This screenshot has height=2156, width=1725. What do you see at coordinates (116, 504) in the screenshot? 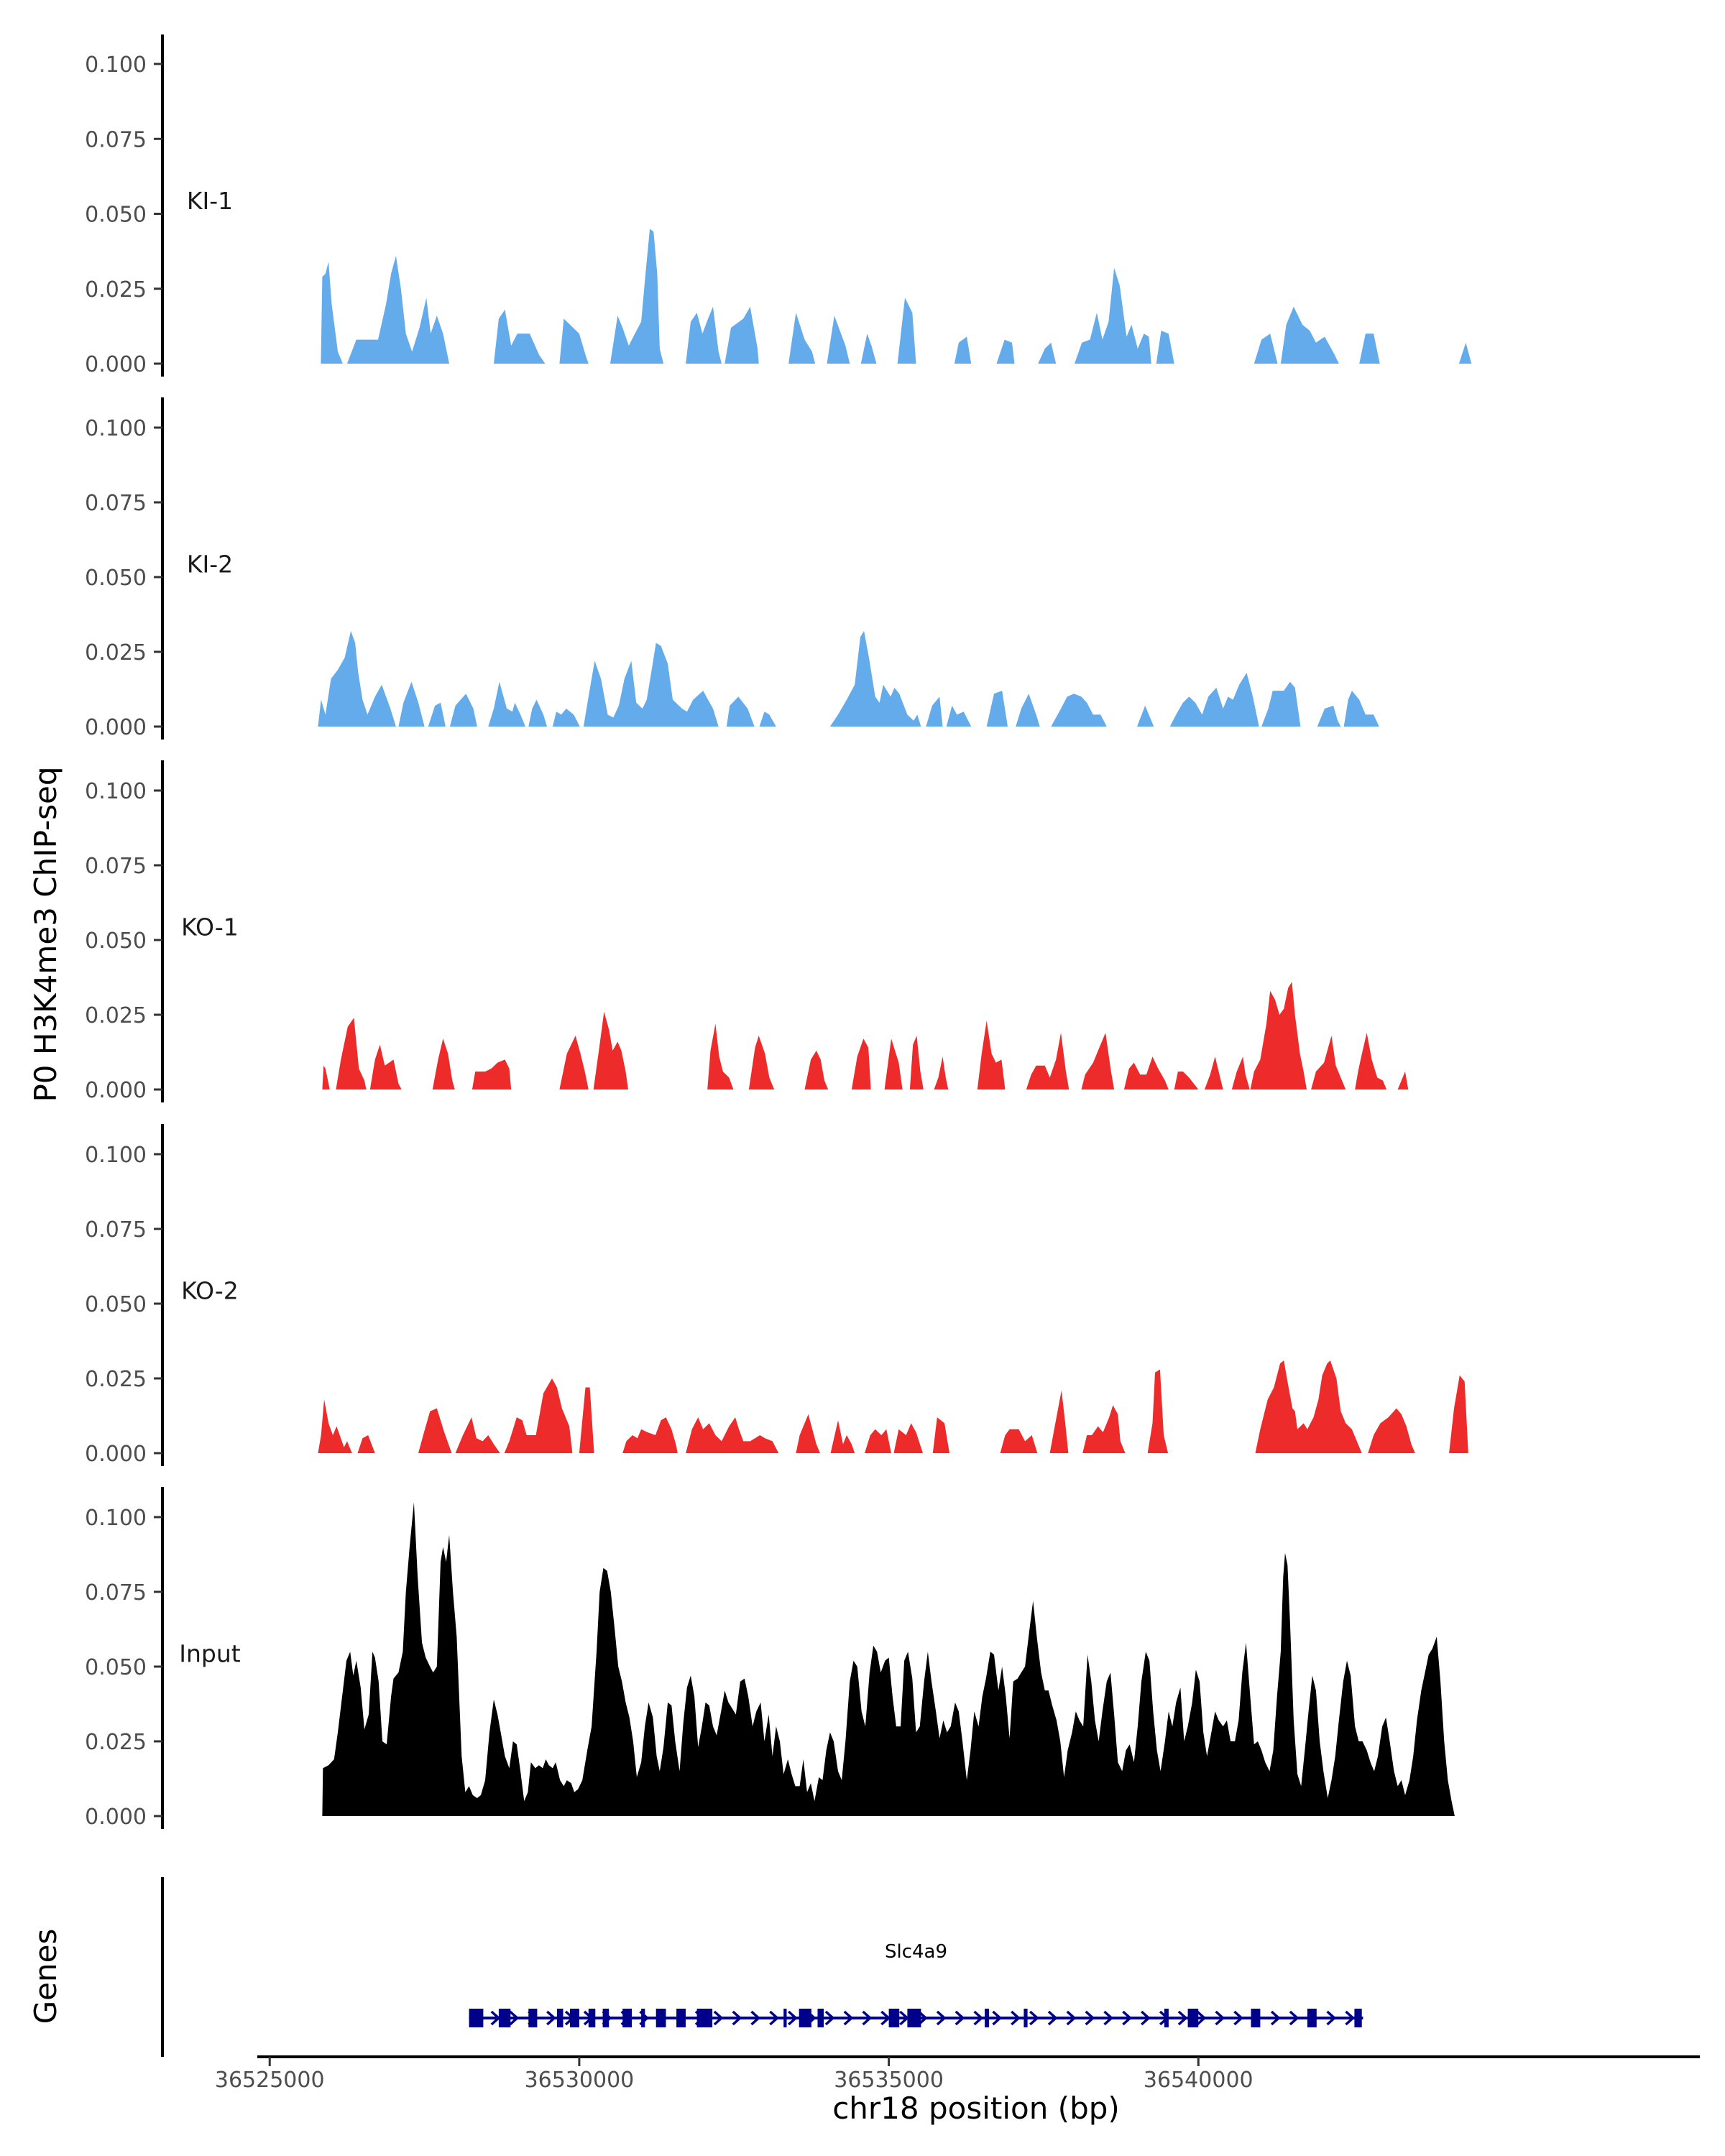
I see `y-tick-label-ki-2-3: 0.075` at bounding box center [116, 504].